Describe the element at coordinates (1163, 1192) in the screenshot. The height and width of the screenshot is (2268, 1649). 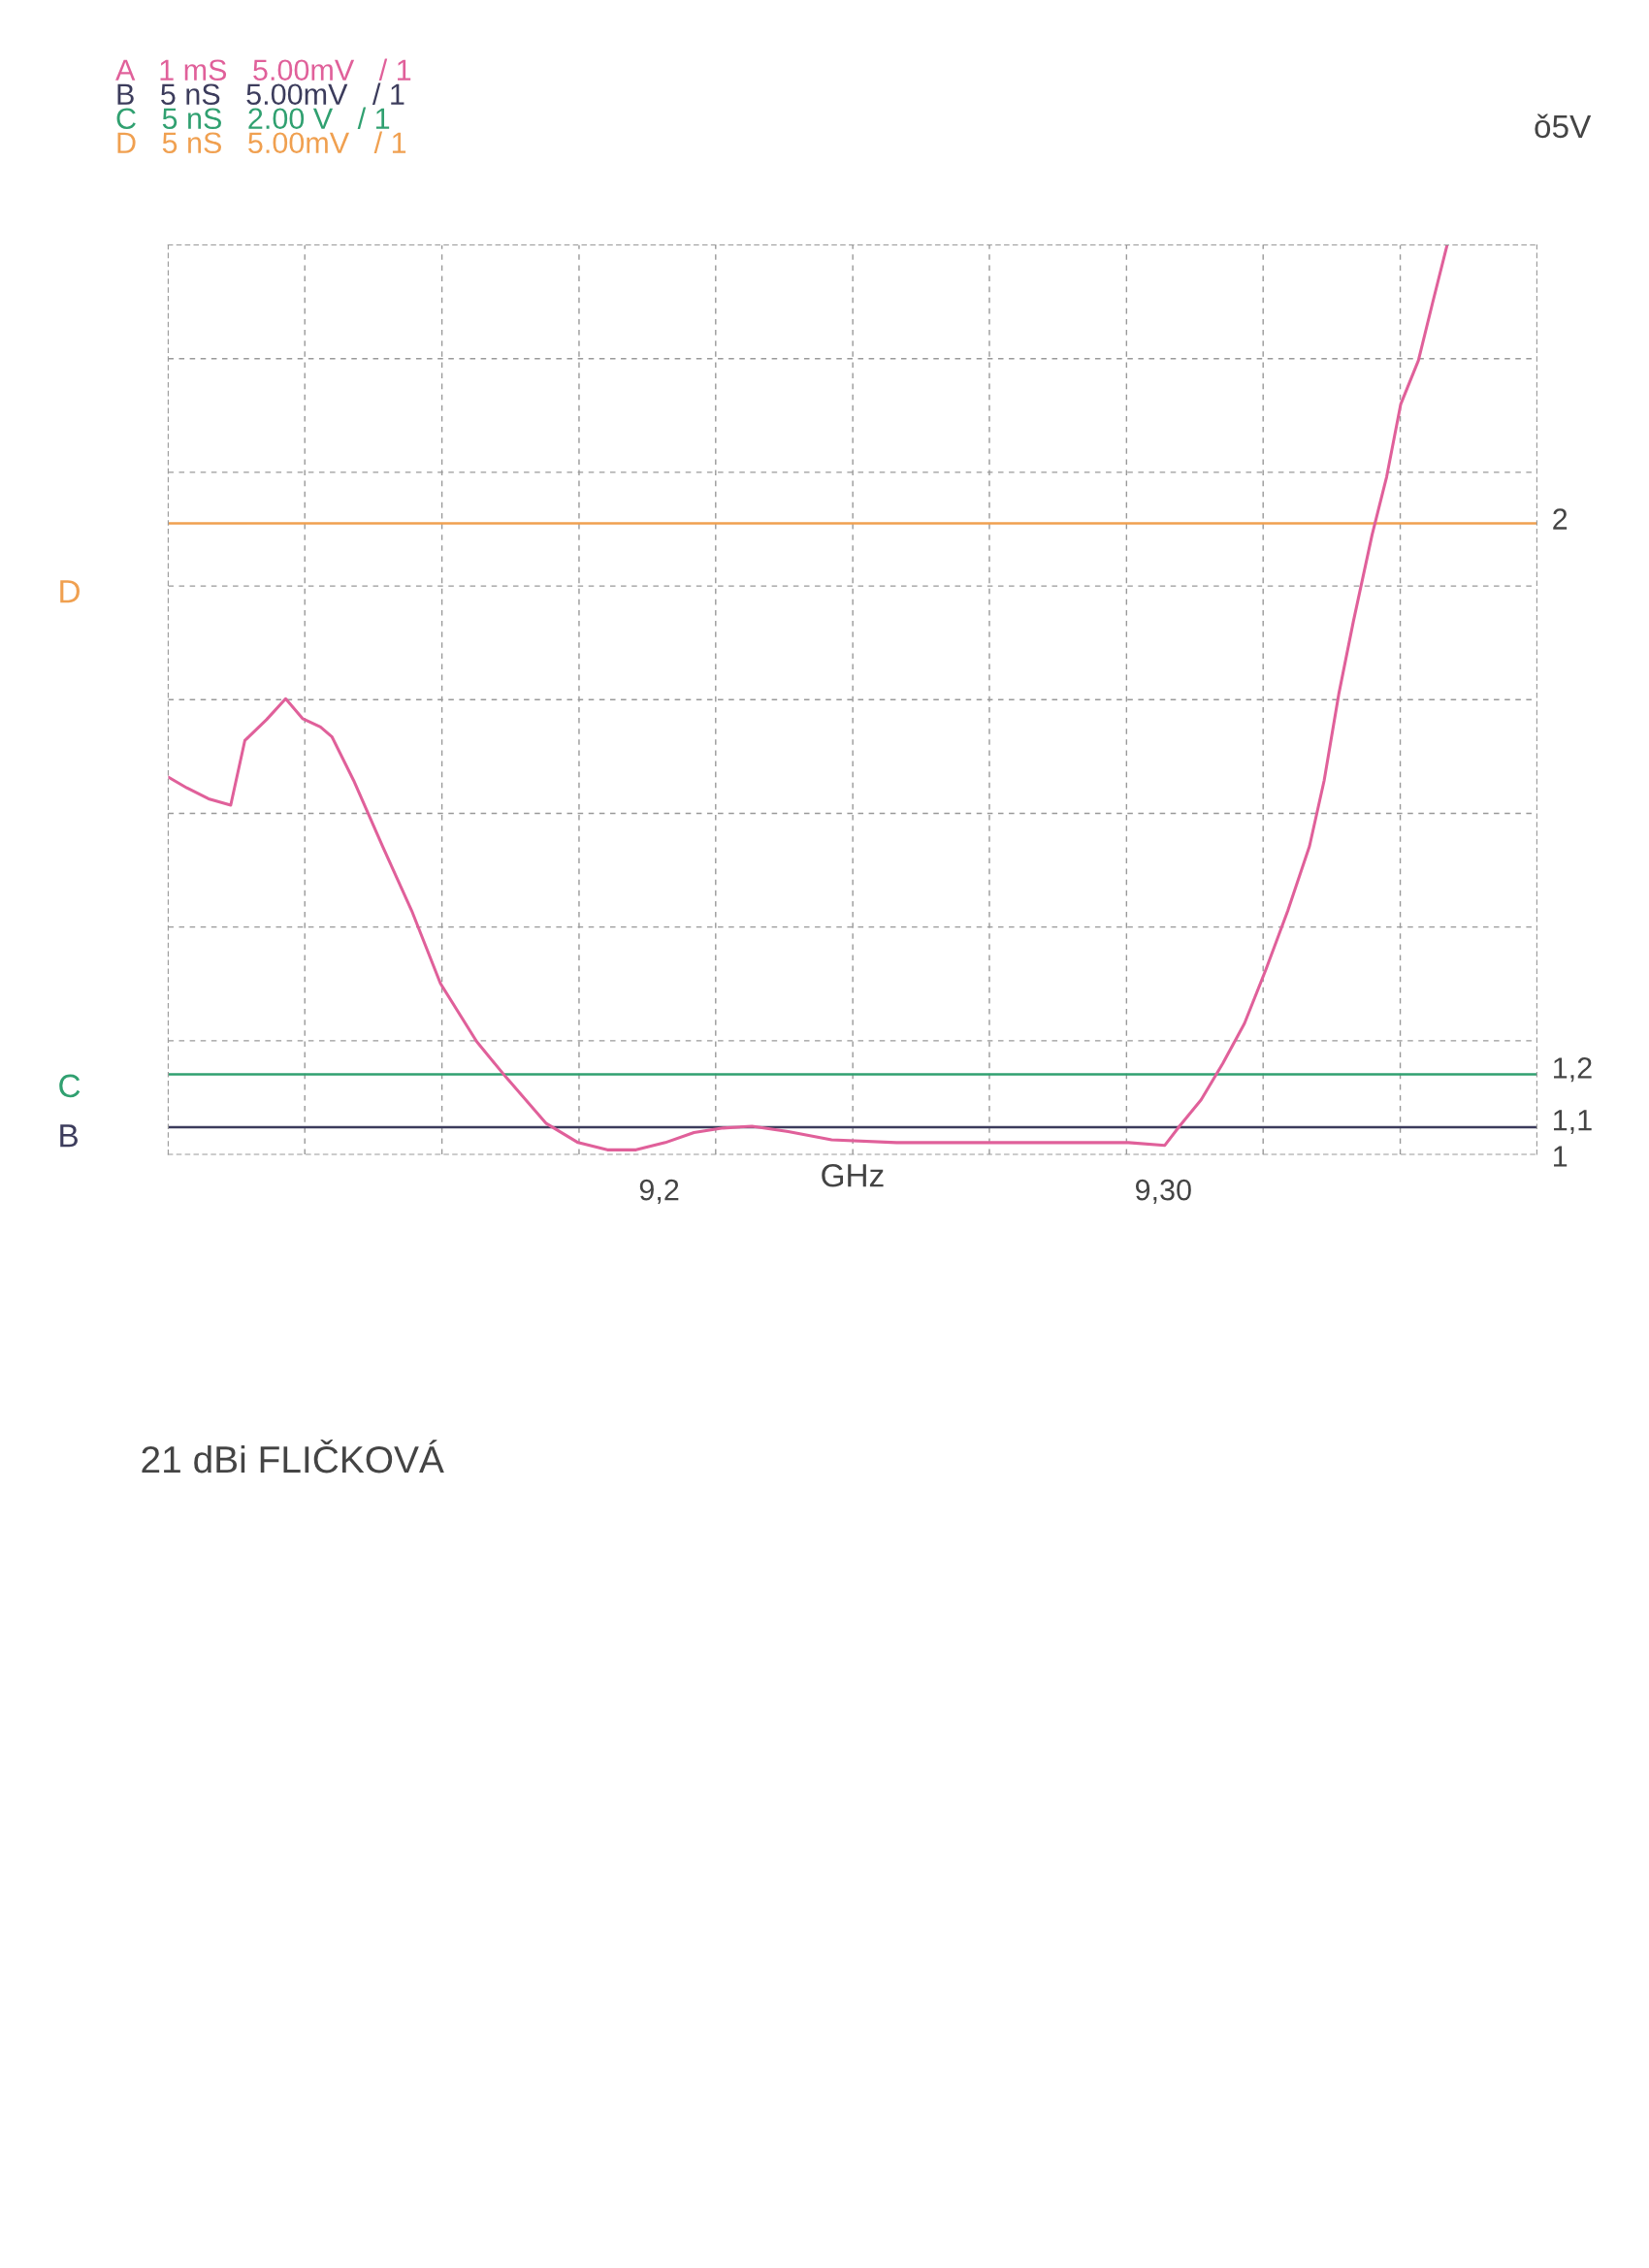
I see `x-tick-label: 9,30` at that location.